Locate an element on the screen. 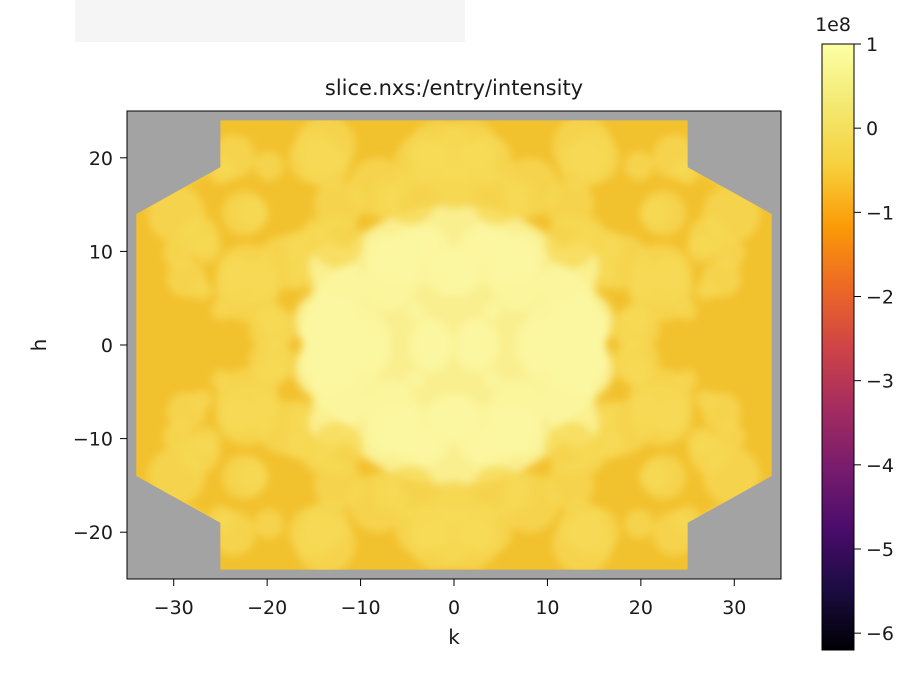 This screenshot has width=922, height=674. colorbar-tick-label: −5 is located at coordinates (880, 550).